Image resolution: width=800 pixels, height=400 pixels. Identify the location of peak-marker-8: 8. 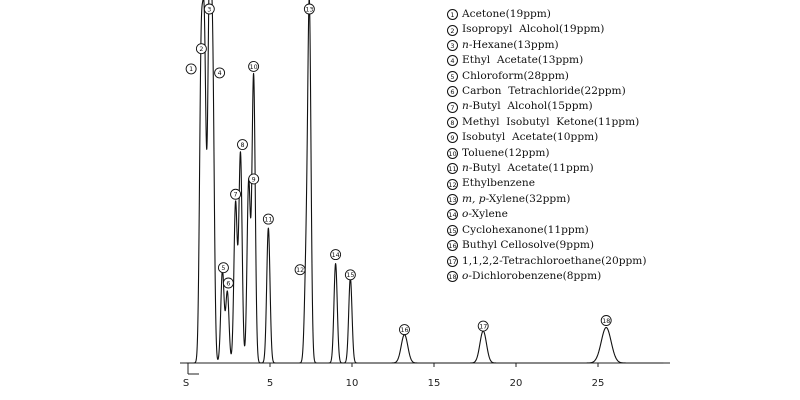
(242, 145).